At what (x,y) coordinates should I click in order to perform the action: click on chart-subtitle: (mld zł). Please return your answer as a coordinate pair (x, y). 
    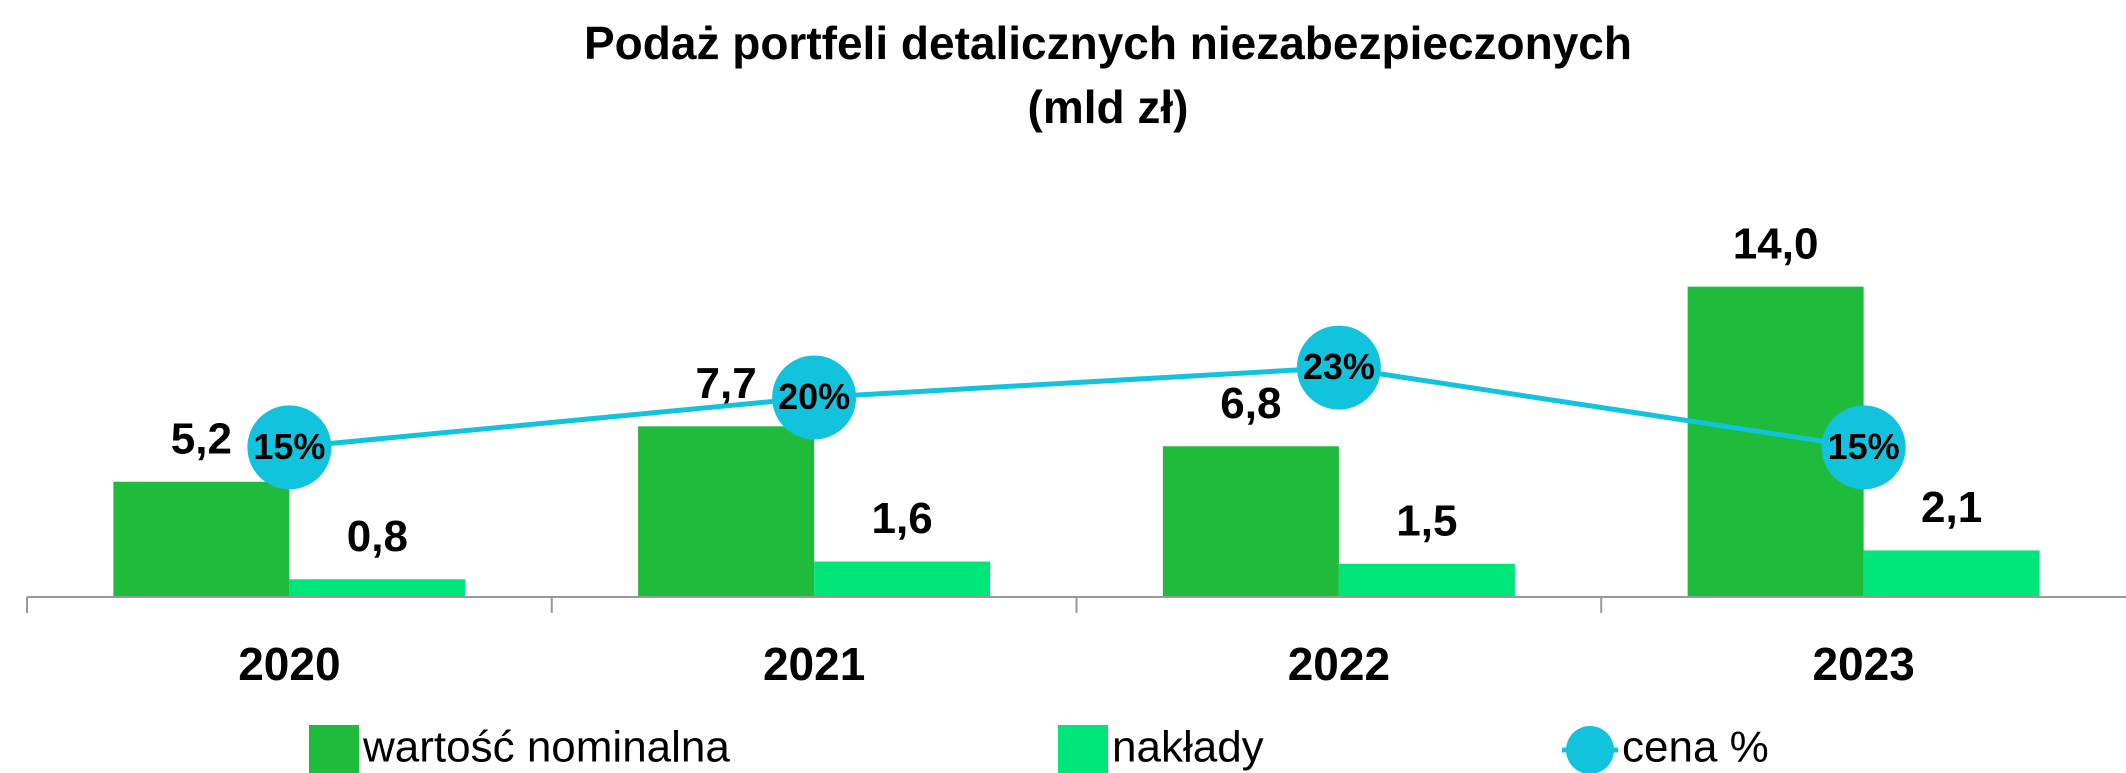
    Looking at the image, I should click on (1108, 107).